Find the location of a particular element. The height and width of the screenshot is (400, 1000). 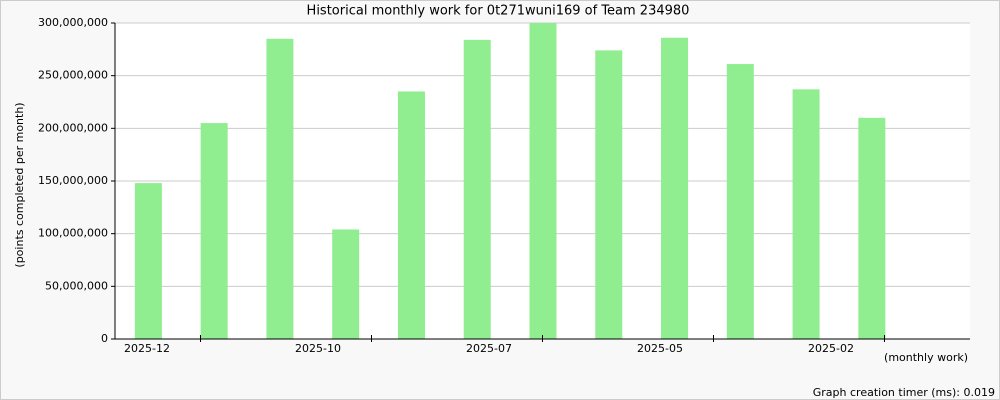

y-tick-label: 50,000,000 is located at coordinates (76, 285).